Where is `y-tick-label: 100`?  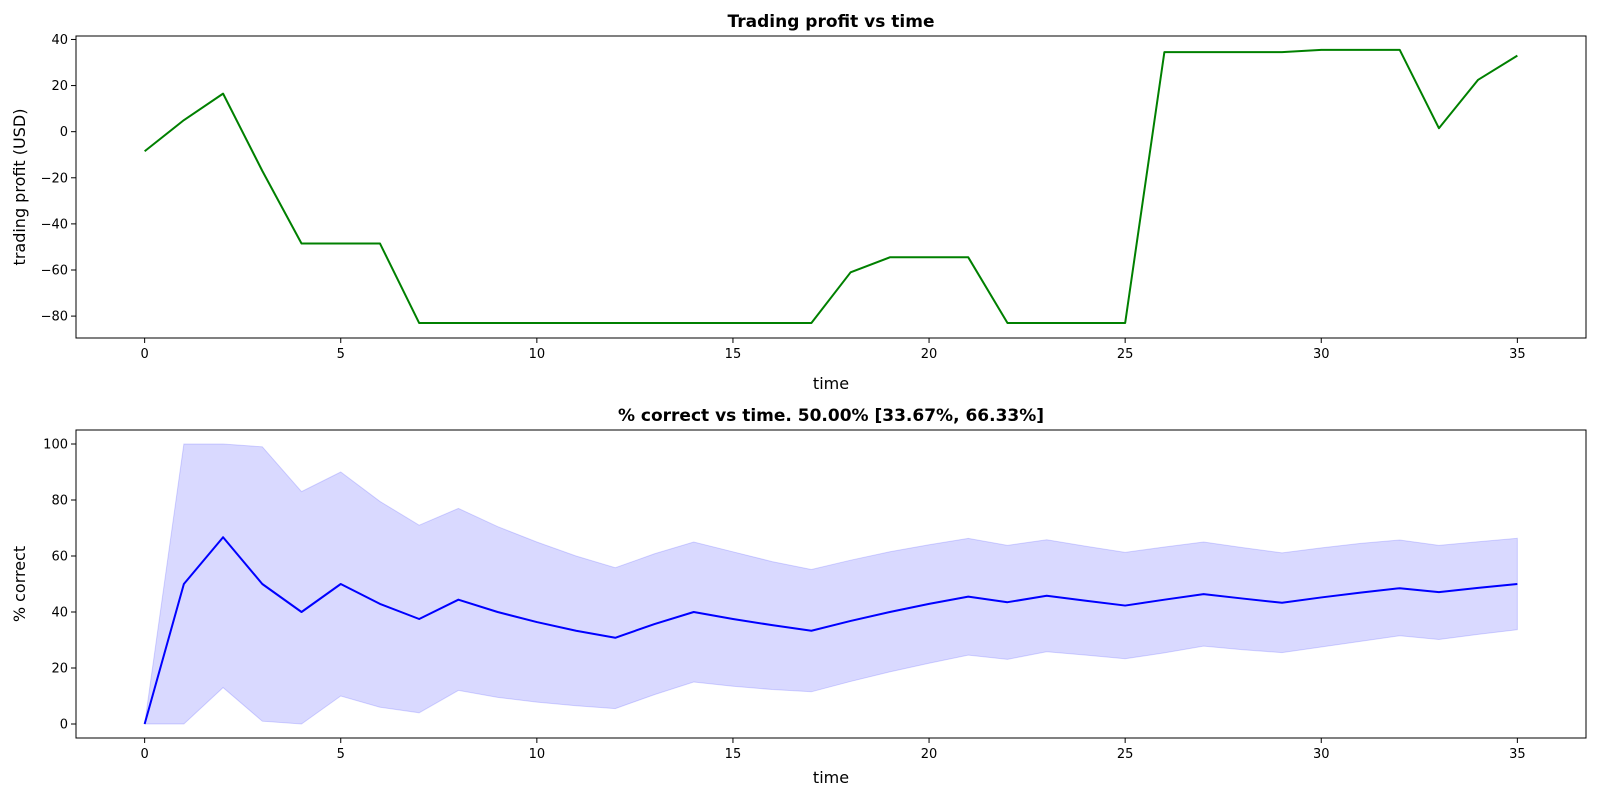
y-tick-label: 100 is located at coordinates (55, 445).